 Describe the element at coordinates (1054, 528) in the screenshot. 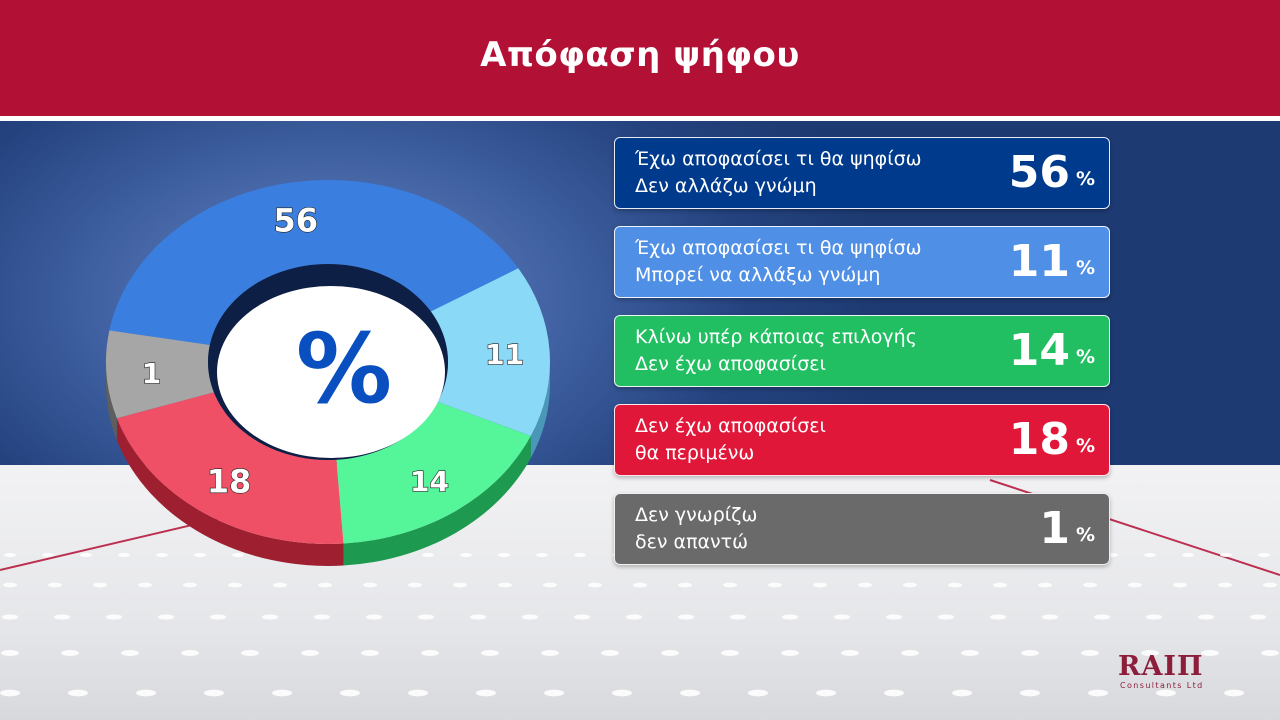

I see `legend-item-number: 1` at that location.